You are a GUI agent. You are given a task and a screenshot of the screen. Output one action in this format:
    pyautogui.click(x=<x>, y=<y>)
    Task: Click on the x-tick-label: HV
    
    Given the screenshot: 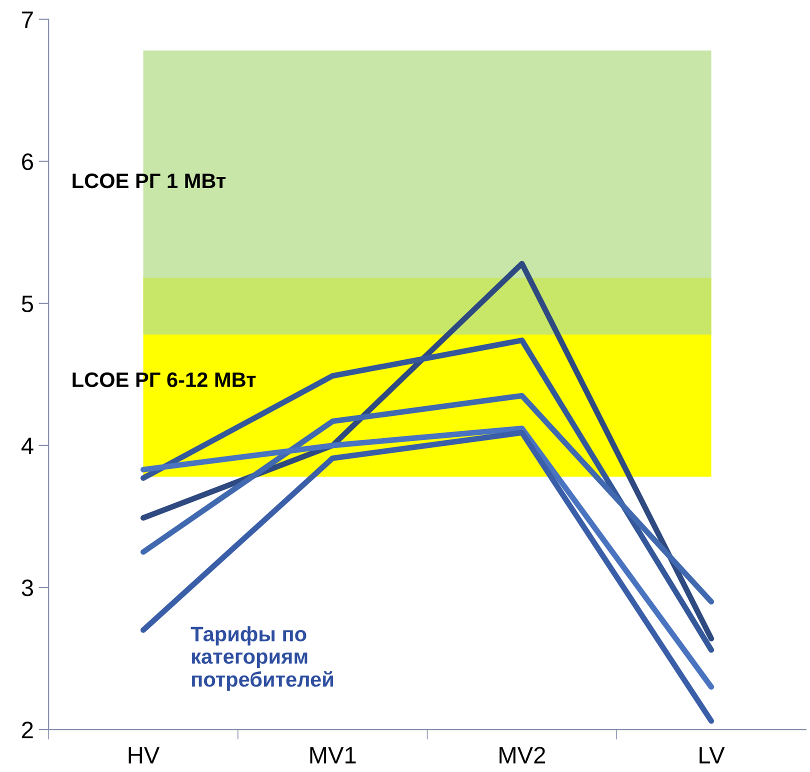 What is the action you would take?
    pyautogui.click(x=144, y=755)
    